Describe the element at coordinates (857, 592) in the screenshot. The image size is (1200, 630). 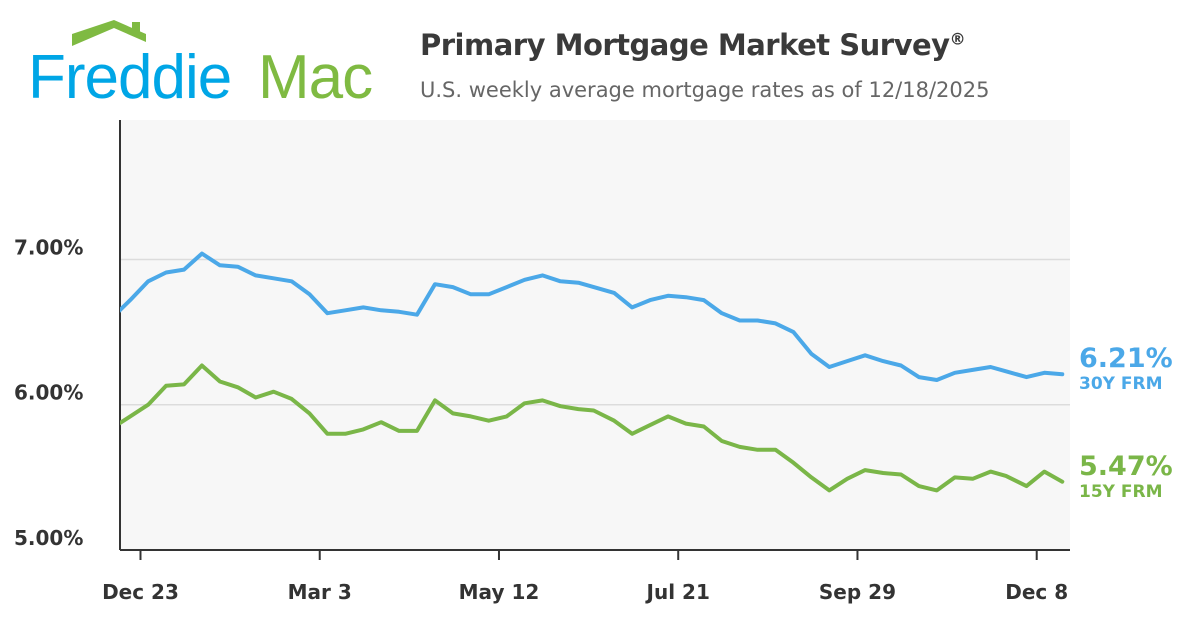
I see `x-tick-label: Sep 29` at that location.